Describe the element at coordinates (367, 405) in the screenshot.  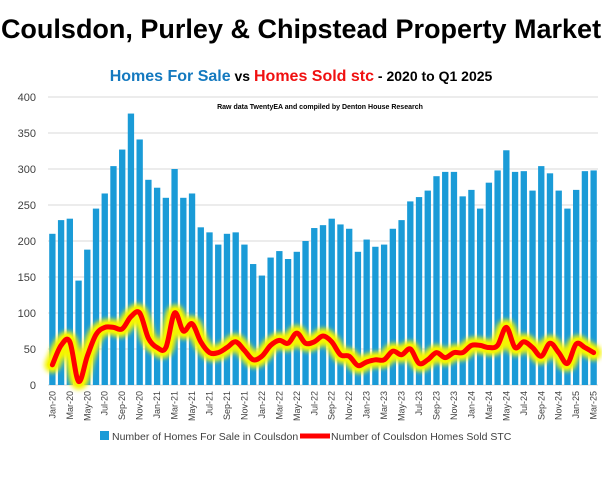
I see `x-tick-label: Jan-23` at that location.